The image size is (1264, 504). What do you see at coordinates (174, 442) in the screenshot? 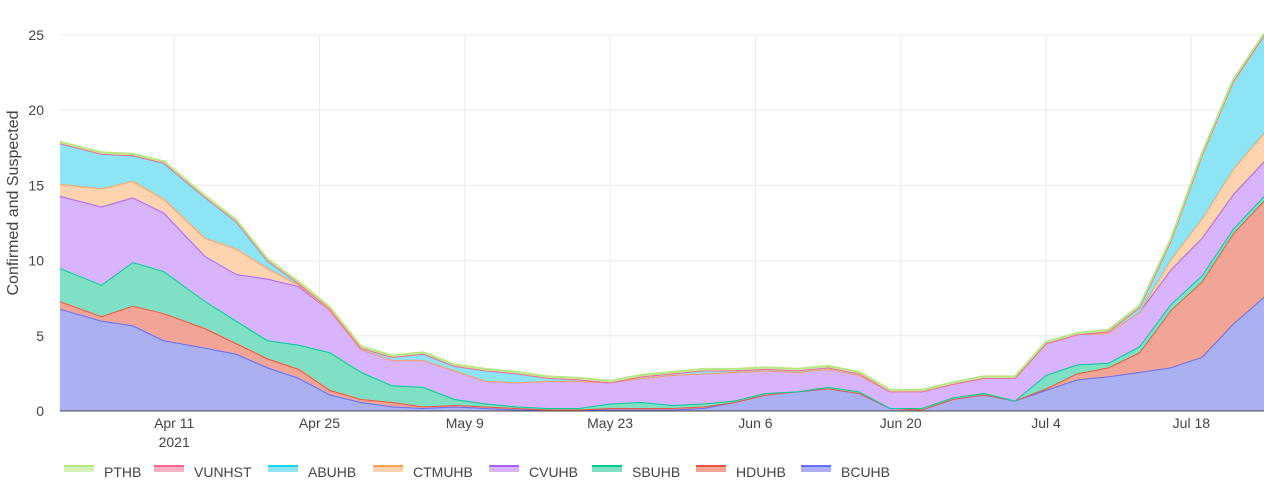
I see `x-tick-sublabel: 2021` at bounding box center [174, 442].